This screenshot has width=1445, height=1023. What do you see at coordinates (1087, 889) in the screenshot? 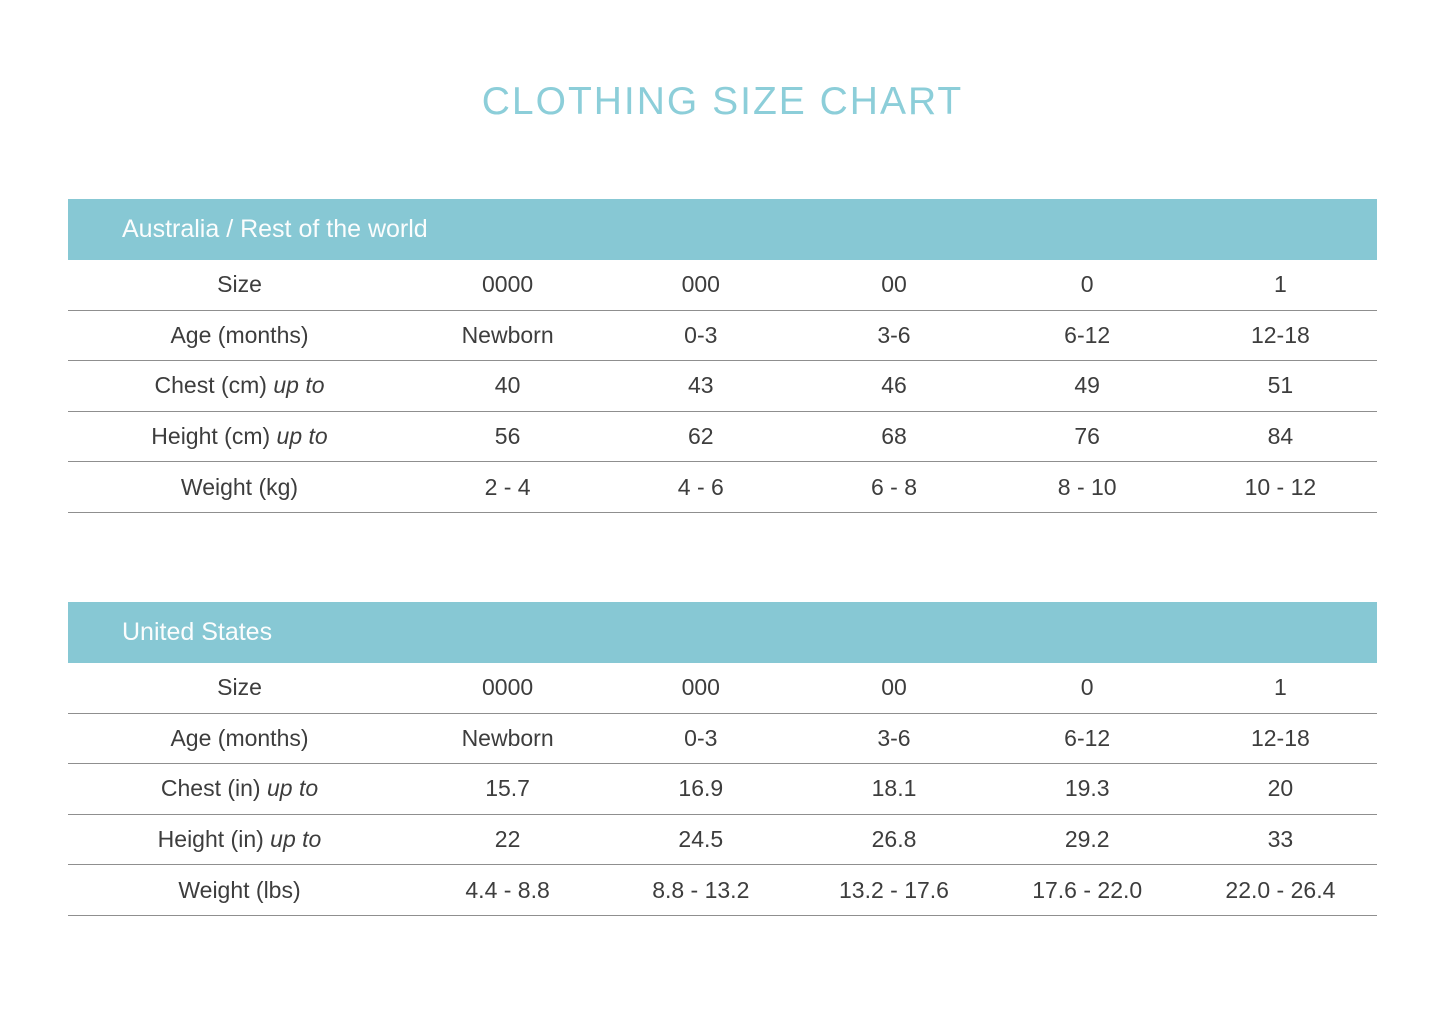
I see `table-cell: 17.6 - 22.0` at bounding box center [1087, 889].